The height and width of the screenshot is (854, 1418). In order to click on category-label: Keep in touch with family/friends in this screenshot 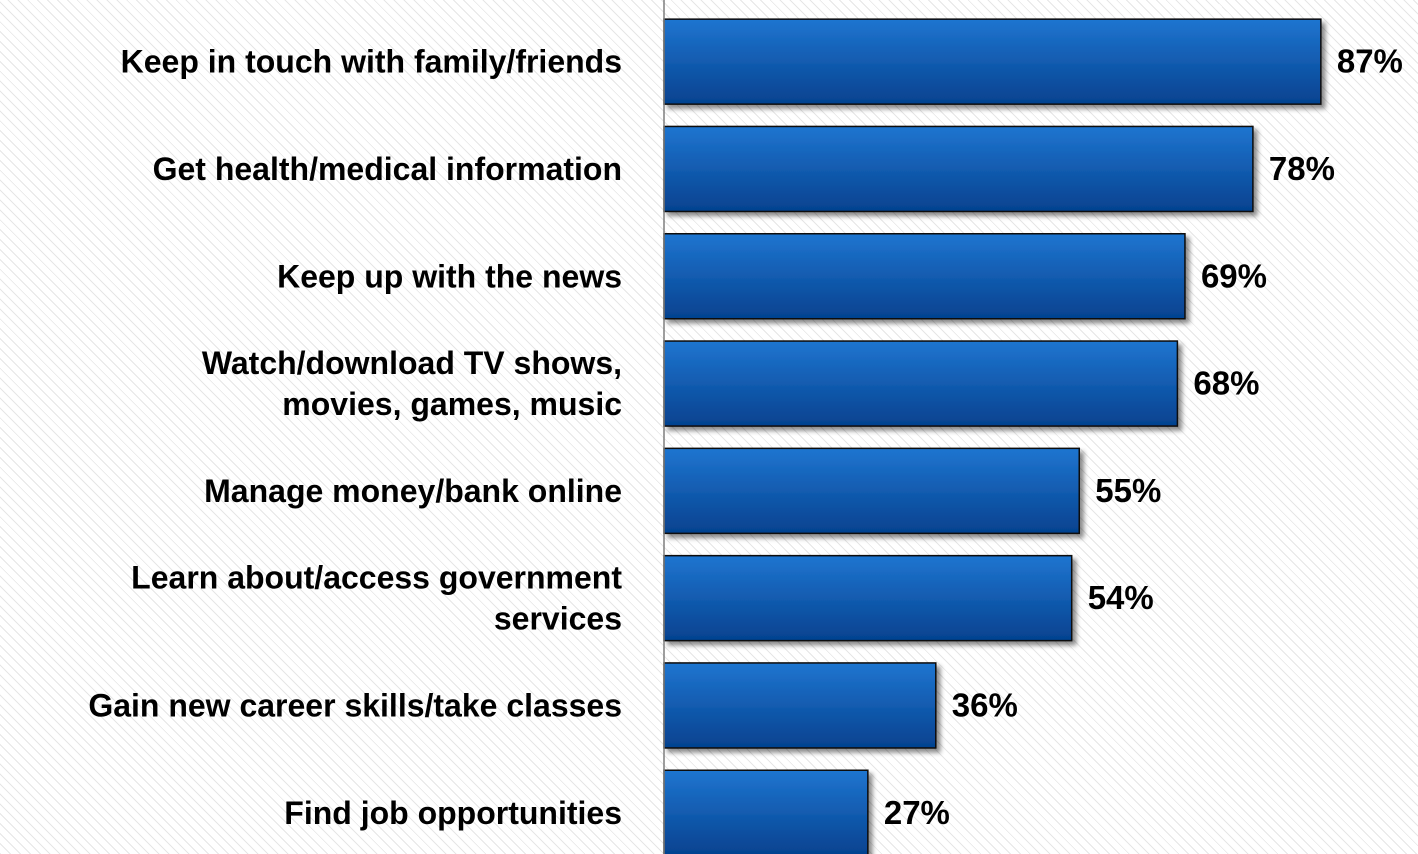, I will do `click(371, 62)`.